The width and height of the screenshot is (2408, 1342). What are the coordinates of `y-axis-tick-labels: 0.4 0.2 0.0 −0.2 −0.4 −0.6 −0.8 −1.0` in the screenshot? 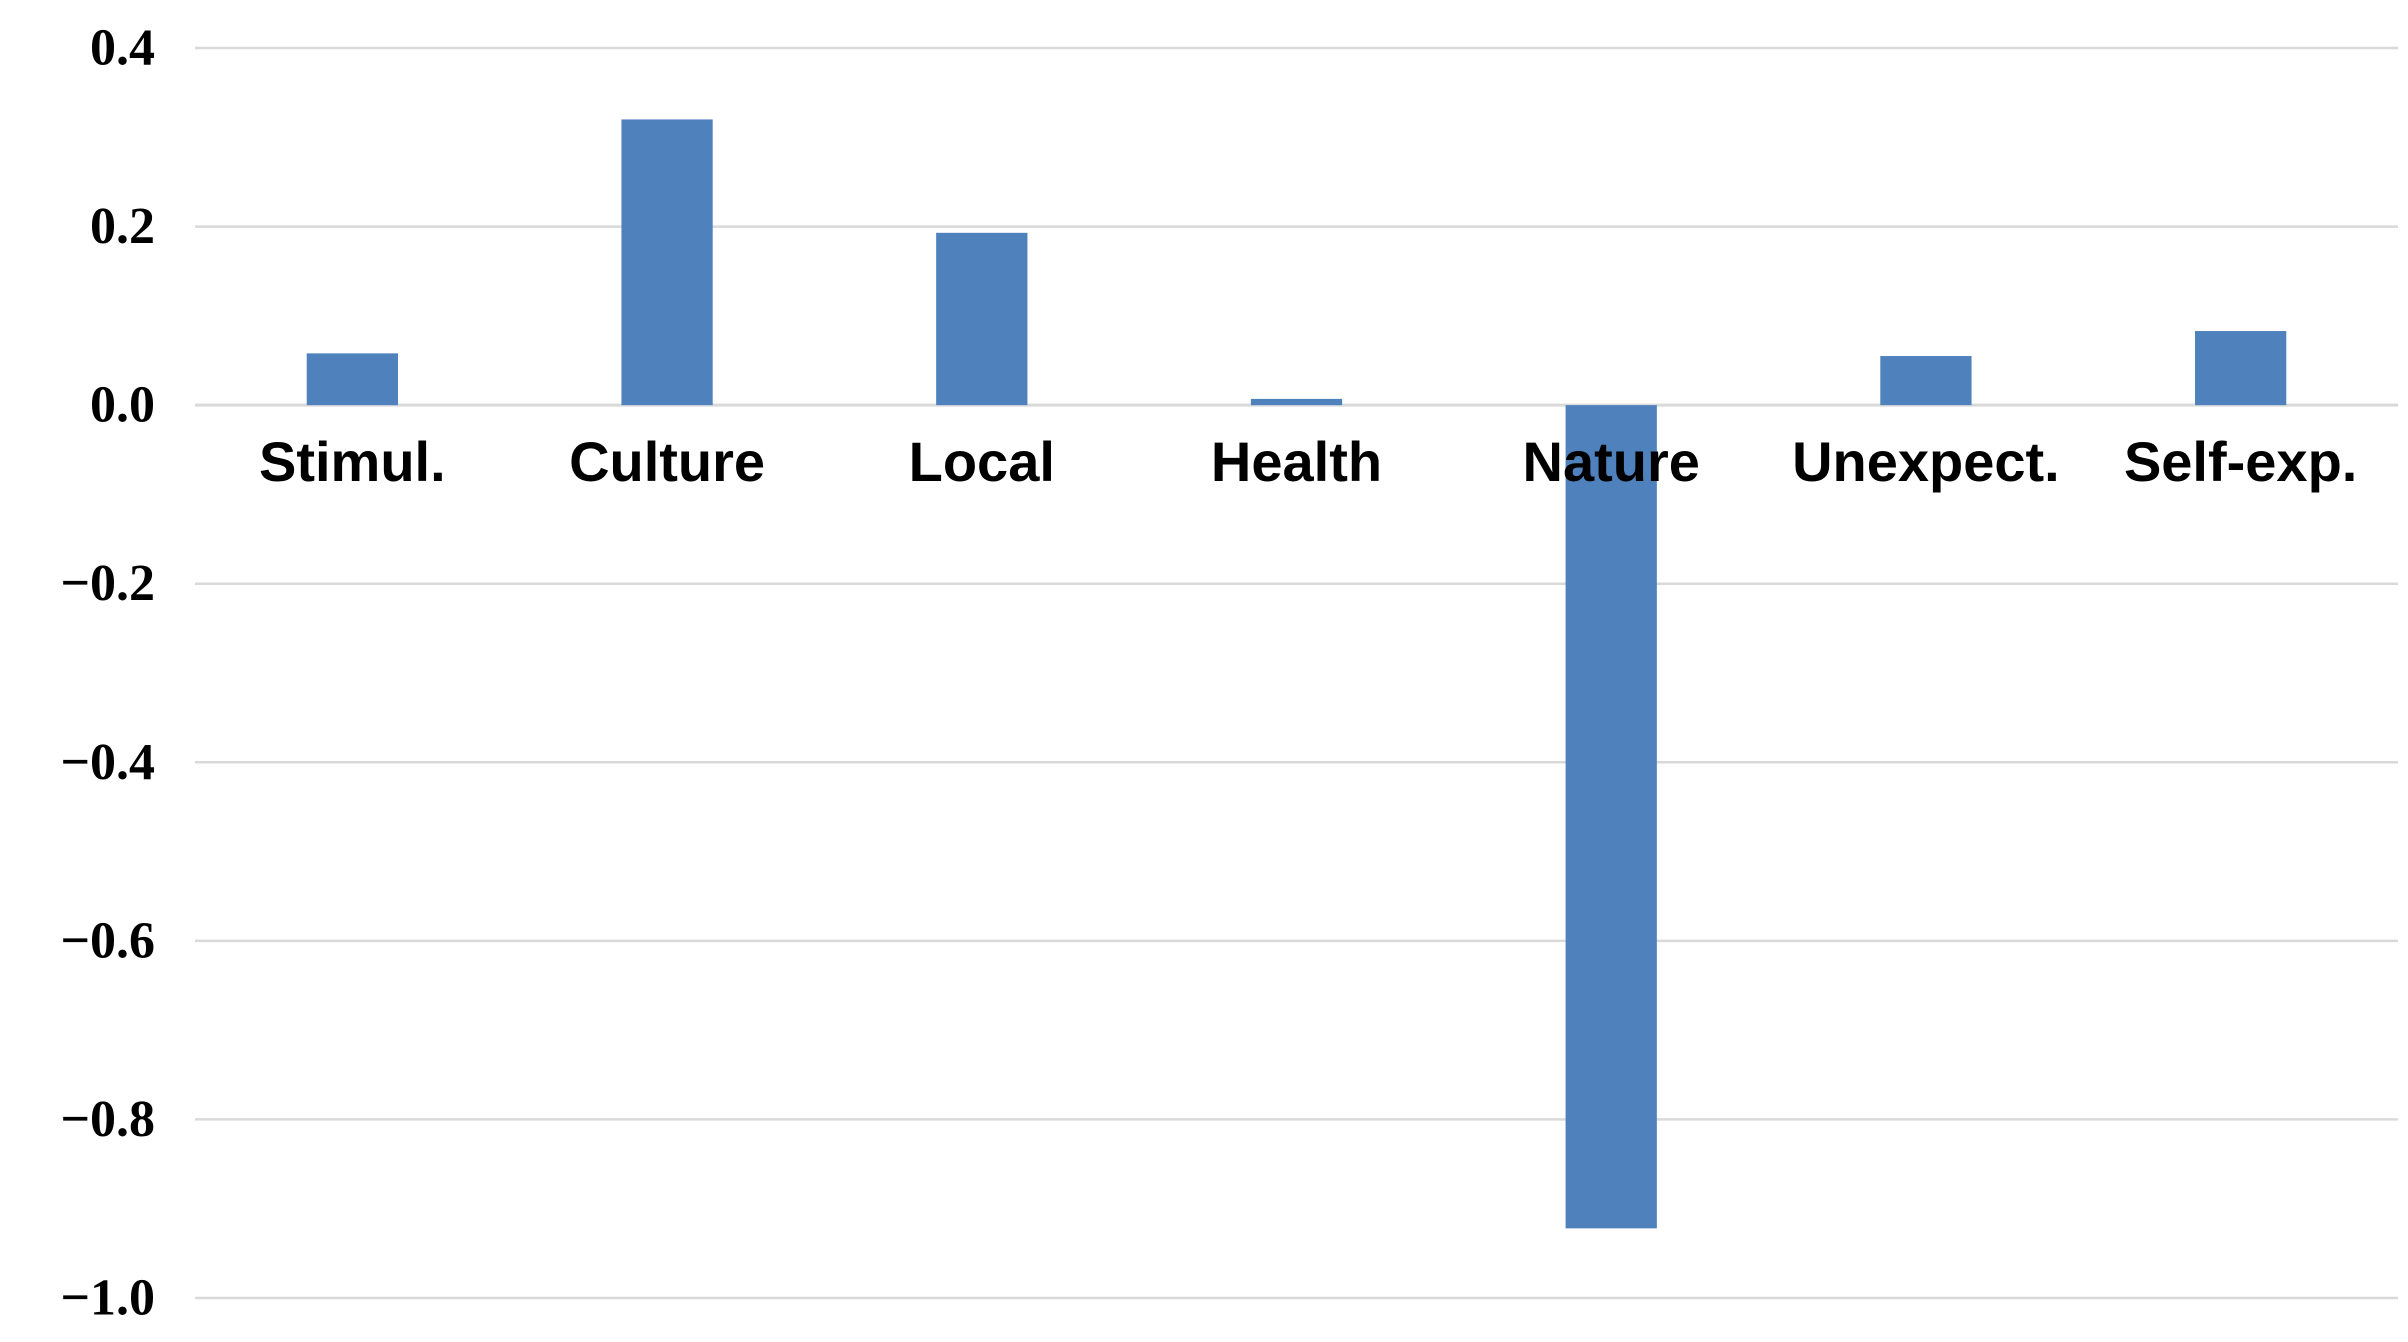 It's located at (107, 673).